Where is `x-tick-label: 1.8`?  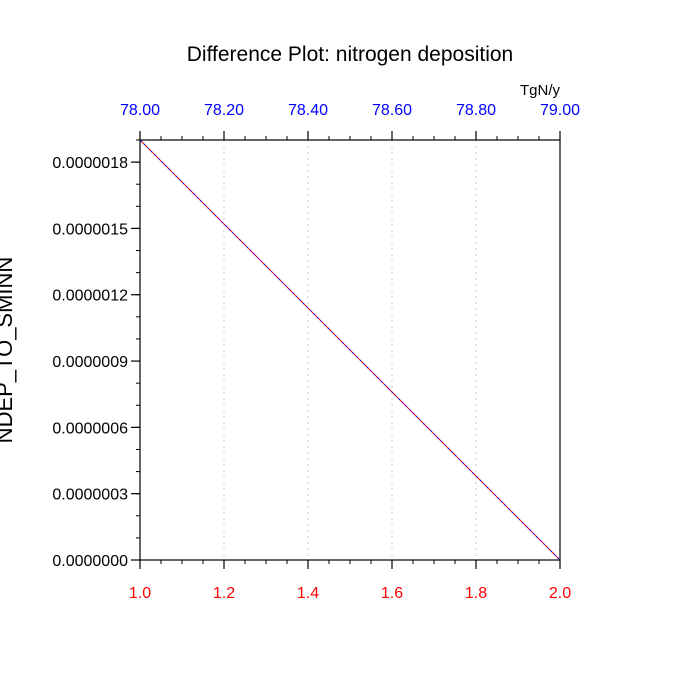 x-tick-label: 1.8 is located at coordinates (476, 593).